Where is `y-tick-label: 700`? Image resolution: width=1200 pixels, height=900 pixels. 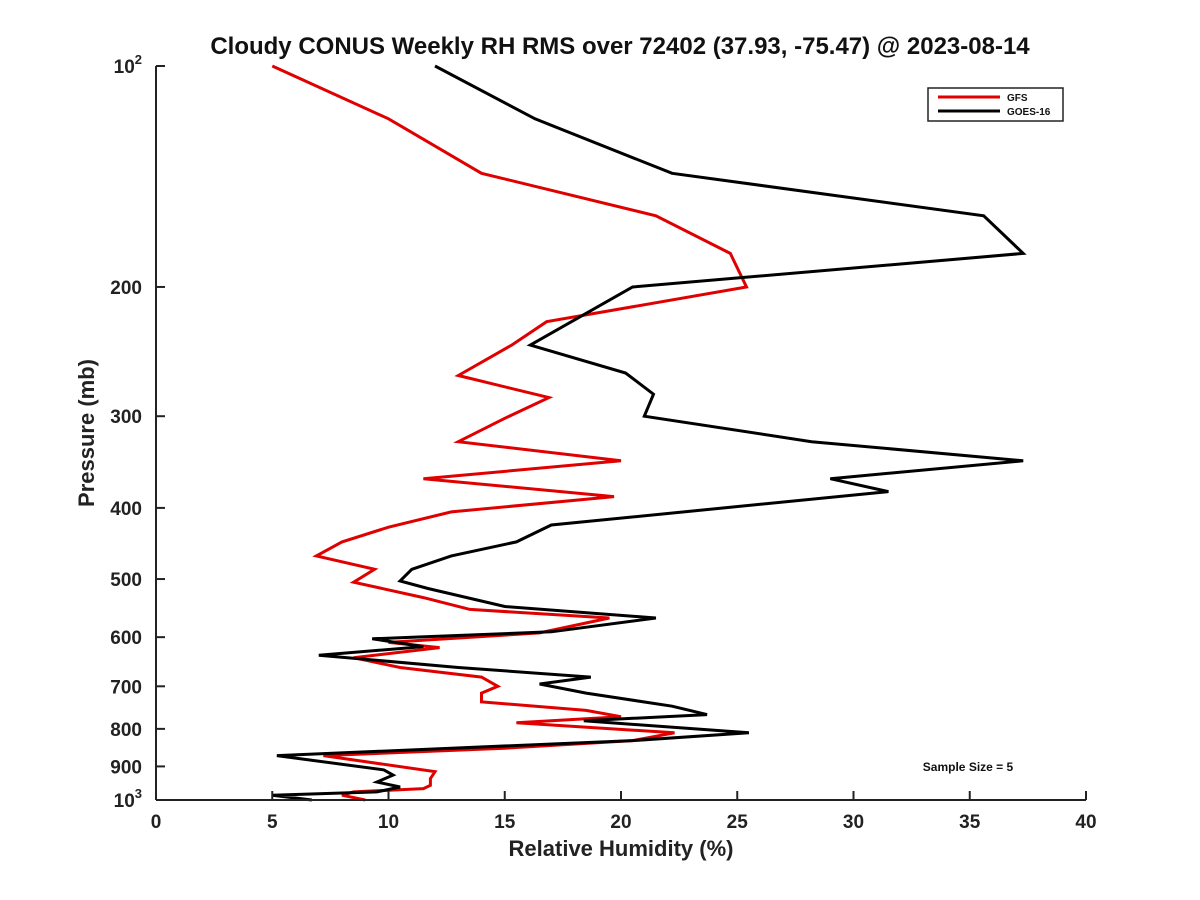
y-tick-label: 700 is located at coordinates (126, 687).